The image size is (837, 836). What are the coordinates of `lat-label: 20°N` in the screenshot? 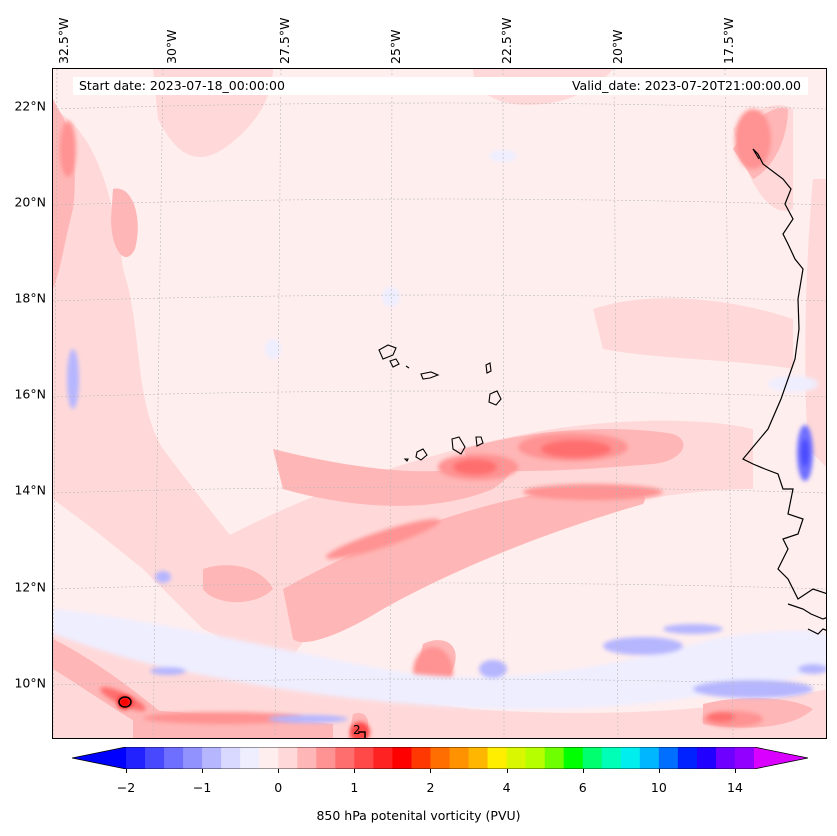 It's located at (30, 202).